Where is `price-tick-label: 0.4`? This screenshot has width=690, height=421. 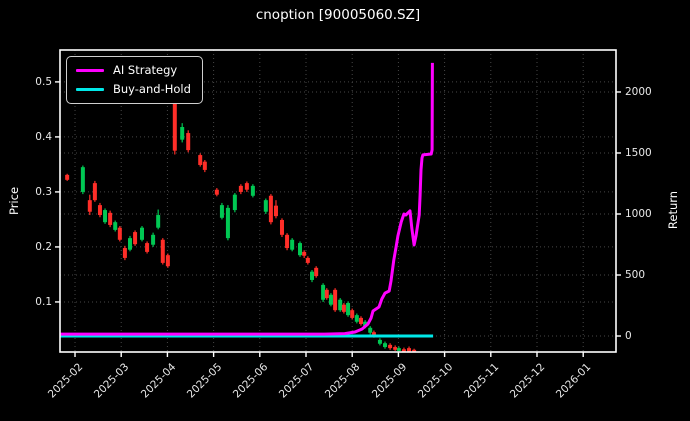 price-tick-label: 0.4 is located at coordinates (43, 136).